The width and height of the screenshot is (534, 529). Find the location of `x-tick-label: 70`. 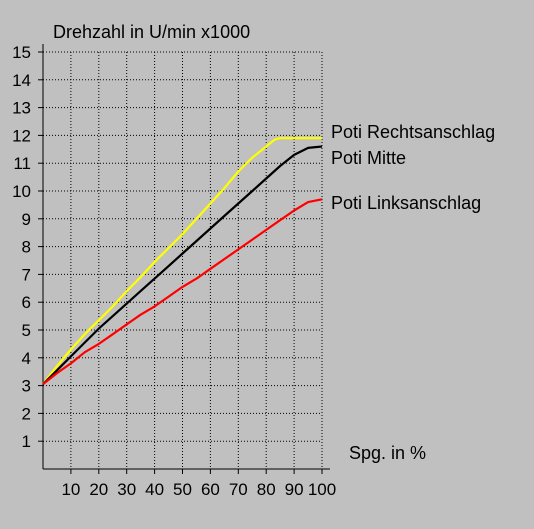

x-tick-label: 70 is located at coordinates (238, 489).